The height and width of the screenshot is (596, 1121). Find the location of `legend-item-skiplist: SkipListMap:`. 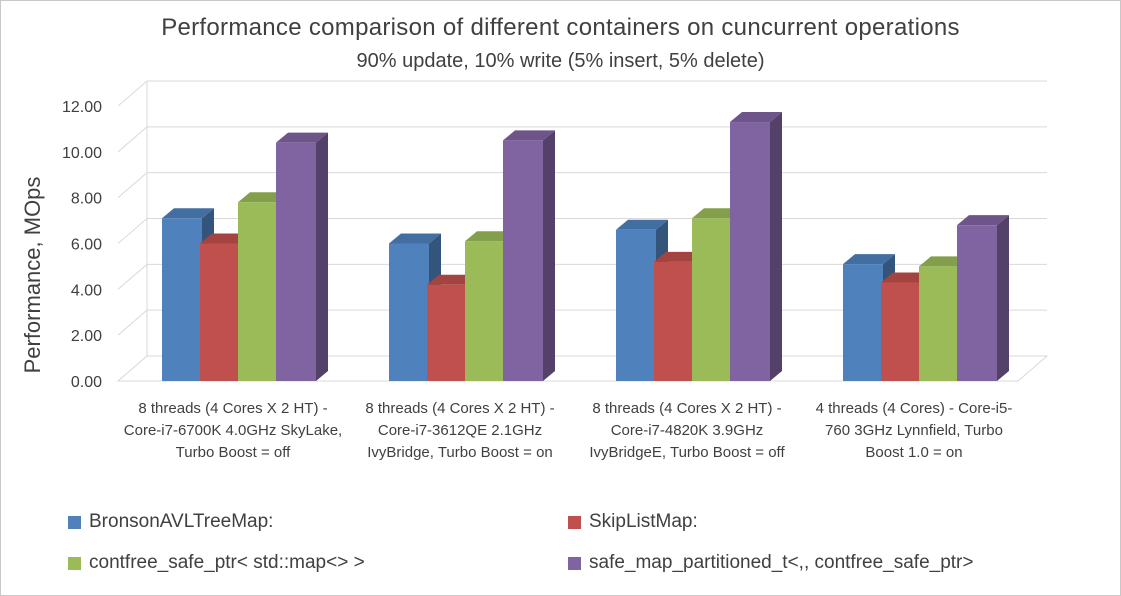

legend-item-skiplist: SkipListMap: is located at coordinates (633, 522).